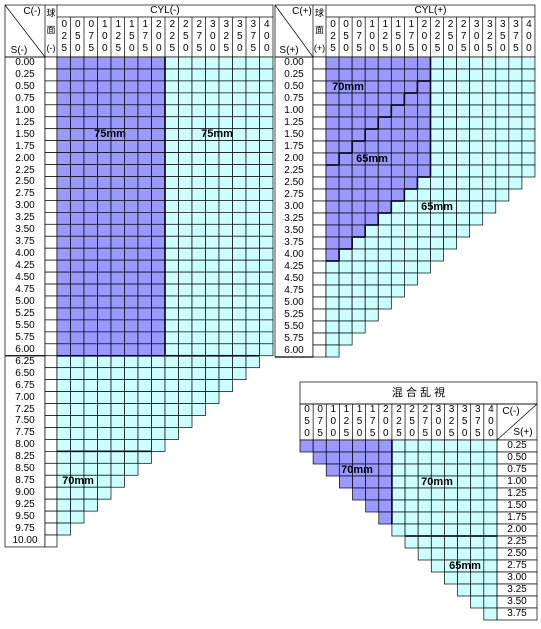  What do you see at coordinates (25, 540) in the screenshot?
I see `row-label: 10.00` at bounding box center [25, 540].